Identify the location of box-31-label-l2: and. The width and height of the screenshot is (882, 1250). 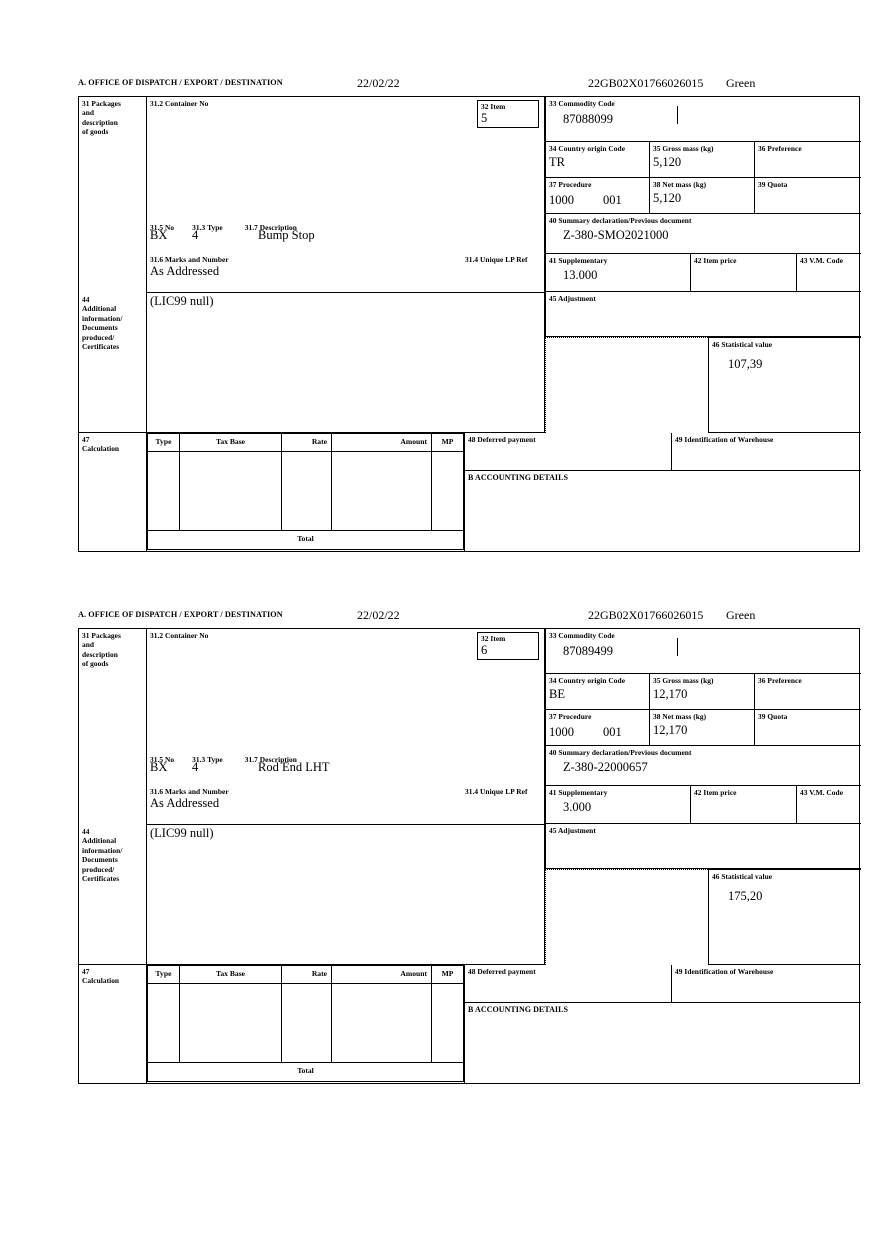
(88, 644).